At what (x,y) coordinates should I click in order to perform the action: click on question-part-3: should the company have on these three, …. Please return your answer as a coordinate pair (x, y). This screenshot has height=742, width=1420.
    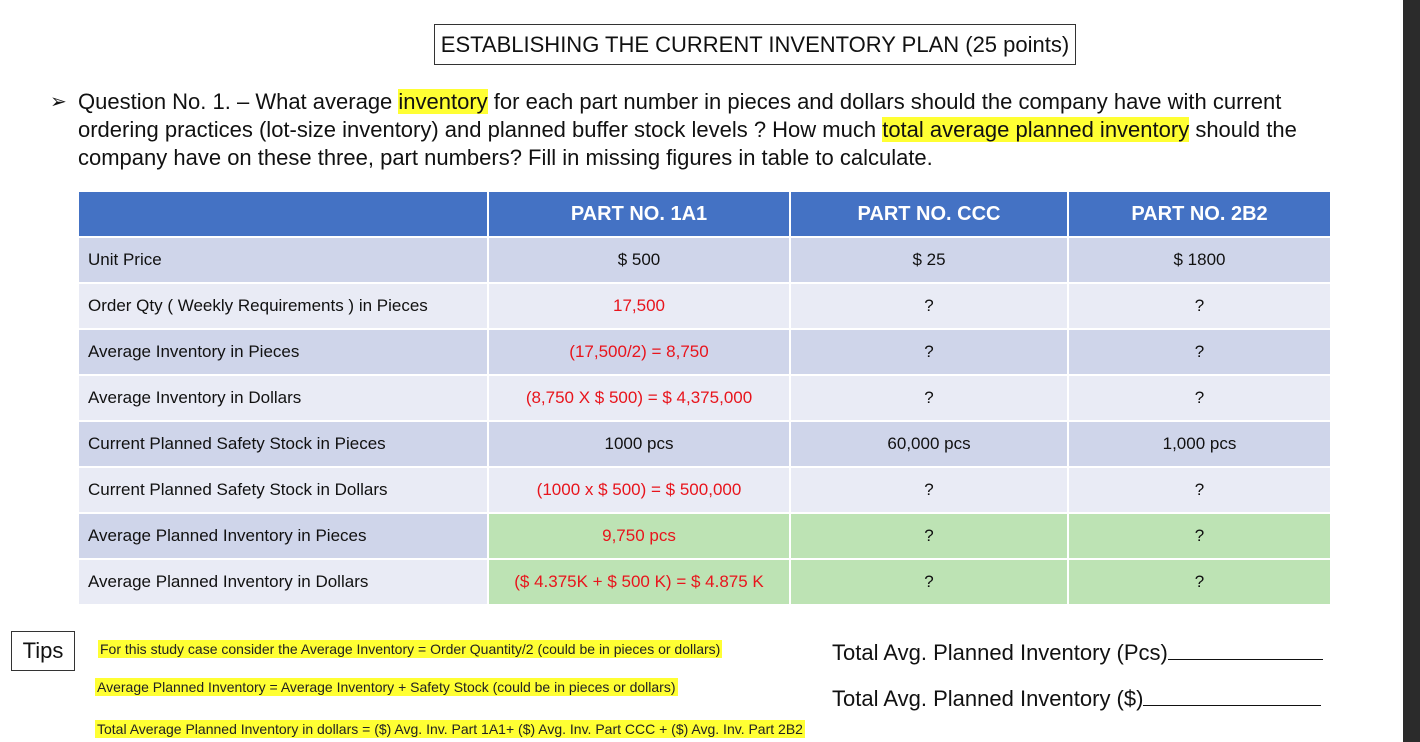
    Looking at the image, I should click on (687, 143).